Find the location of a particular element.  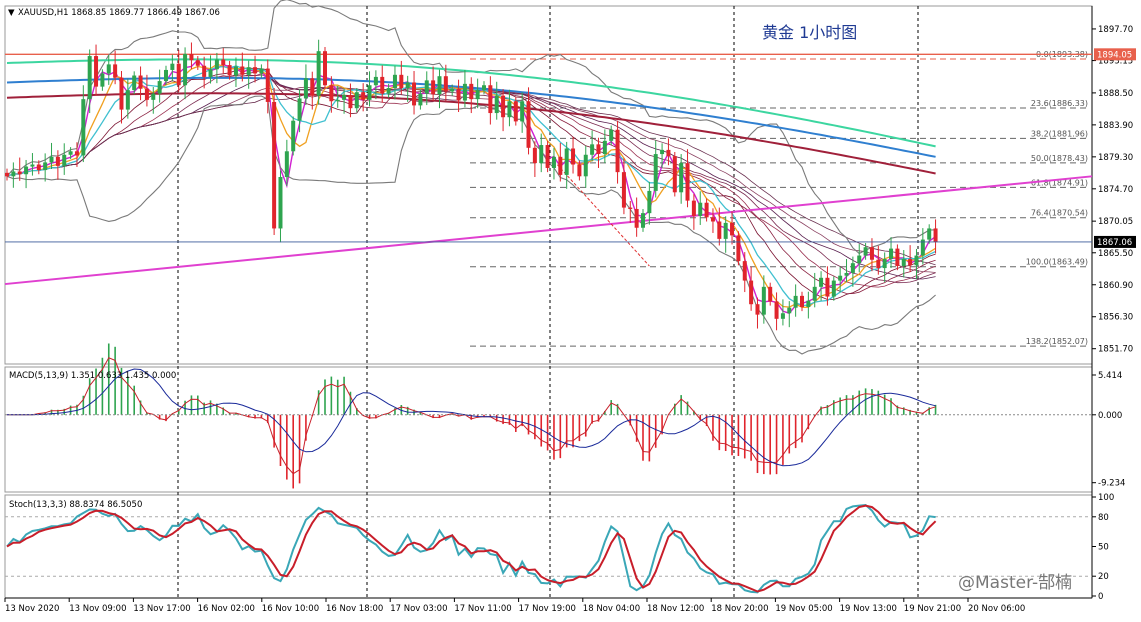

macd-signal-blue is located at coordinates (471, 417).